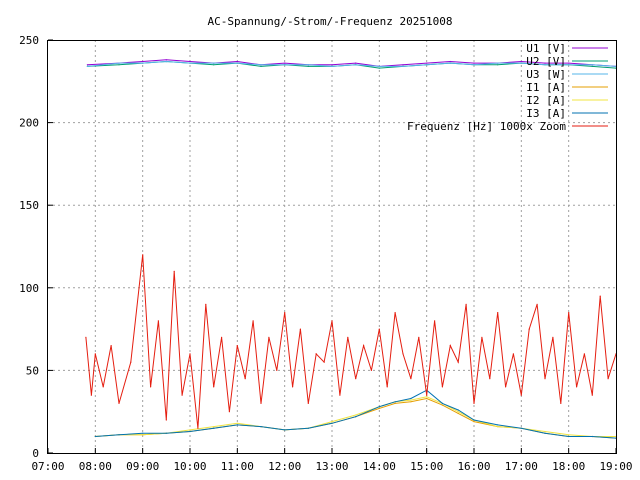 The image size is (640, 480). Describe the element at coordinates (379, 466) in the screenshot. I see `x-tick-label: 14:00` at that location.